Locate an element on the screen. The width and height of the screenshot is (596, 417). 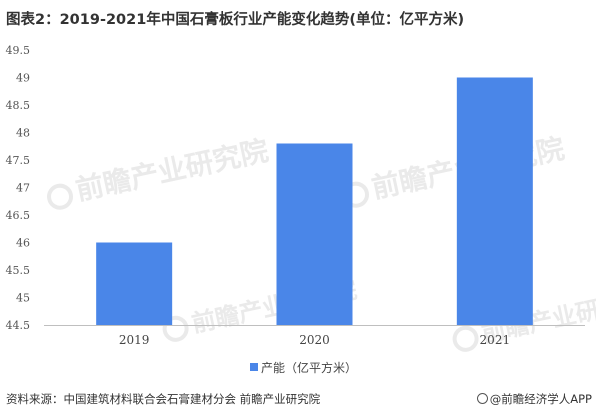
x-tick-label: 2020 is located at coordinates (314, 340).